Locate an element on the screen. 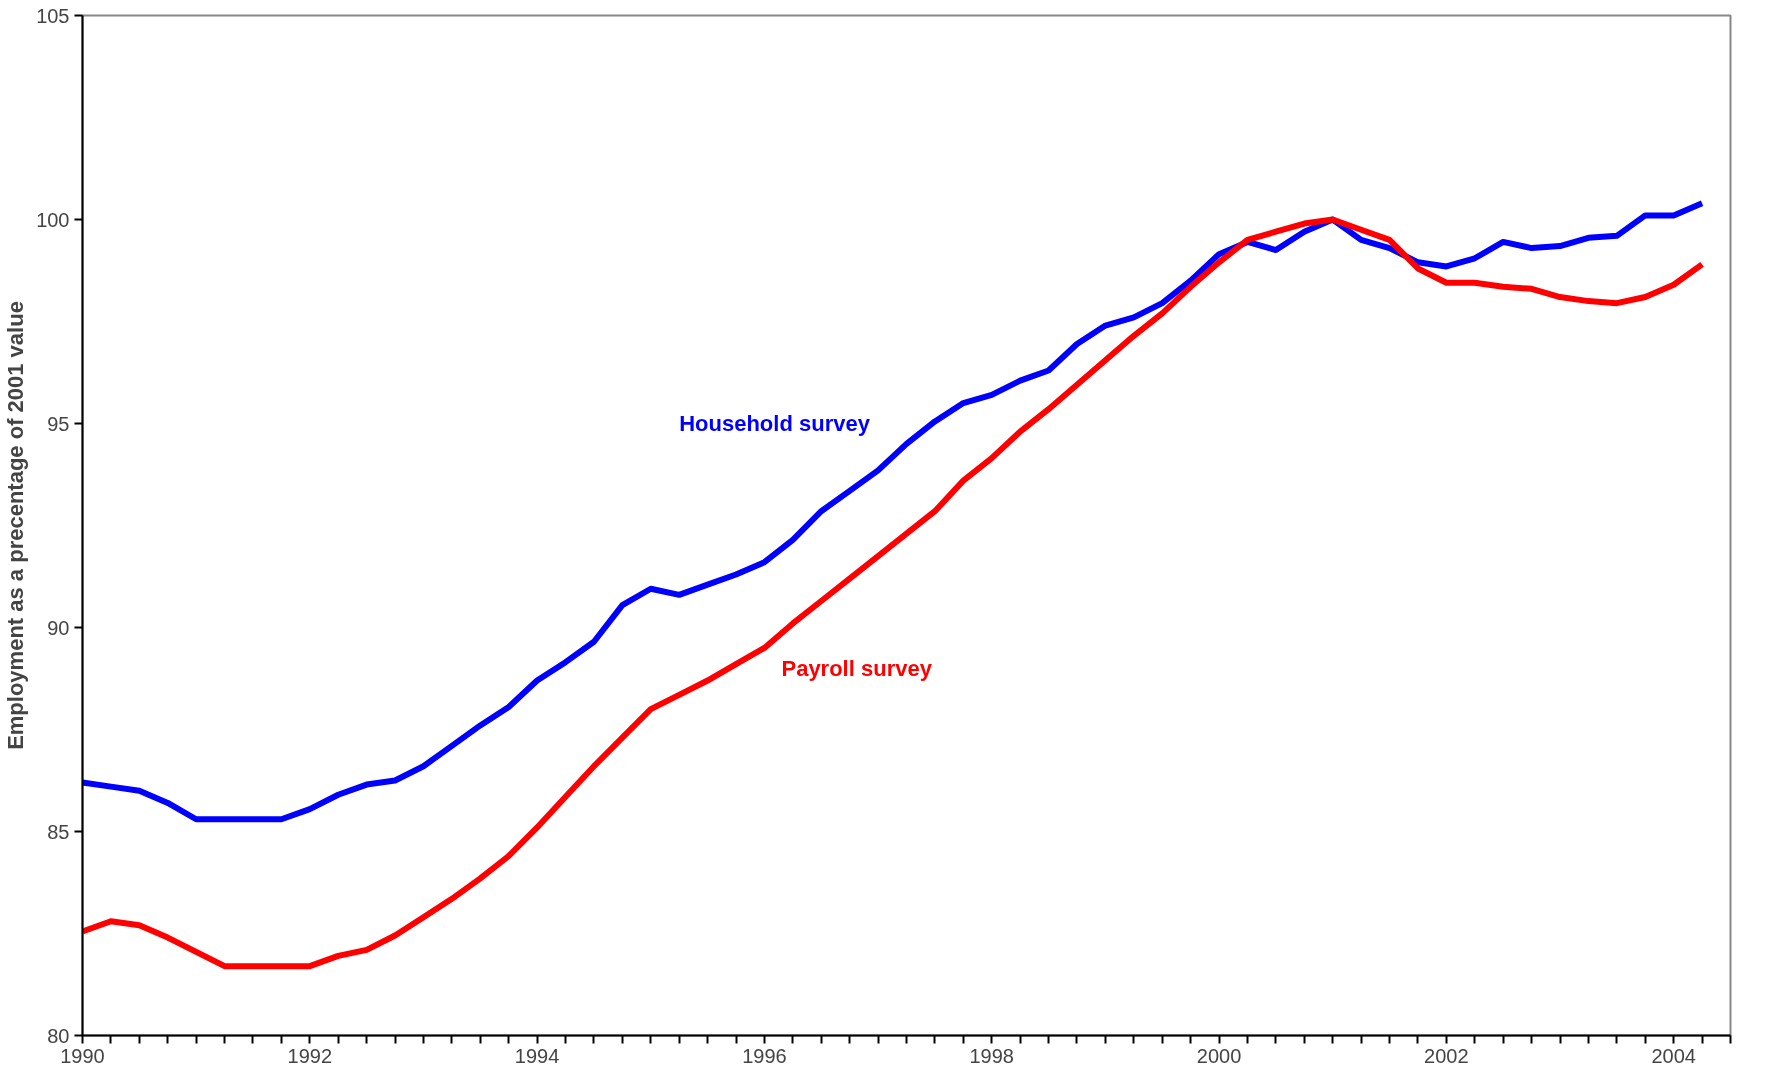  series-label: Payroll survey is located at coordinates (857, 668).